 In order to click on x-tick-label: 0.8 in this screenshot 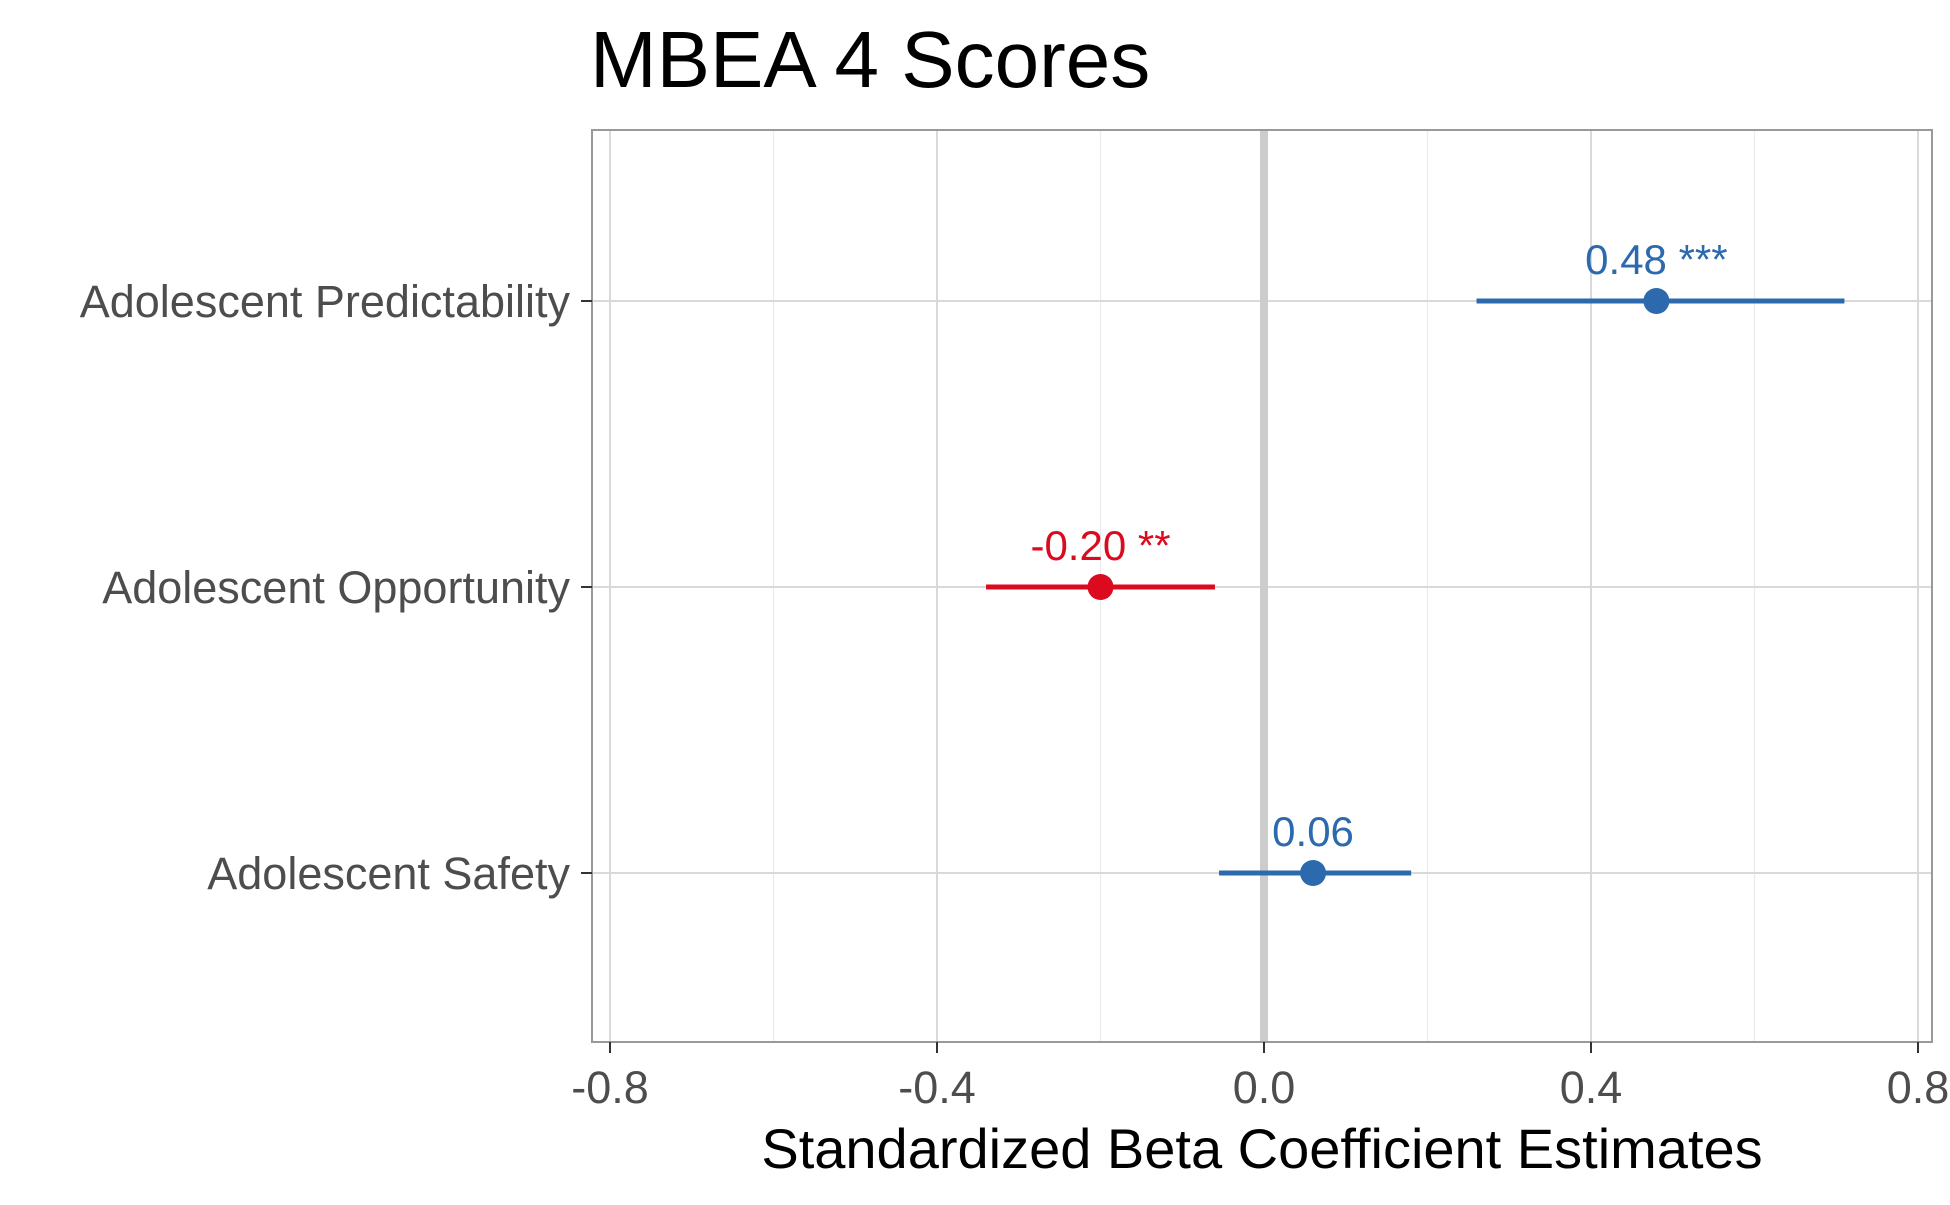, I will do `click(1918, 1087)`.